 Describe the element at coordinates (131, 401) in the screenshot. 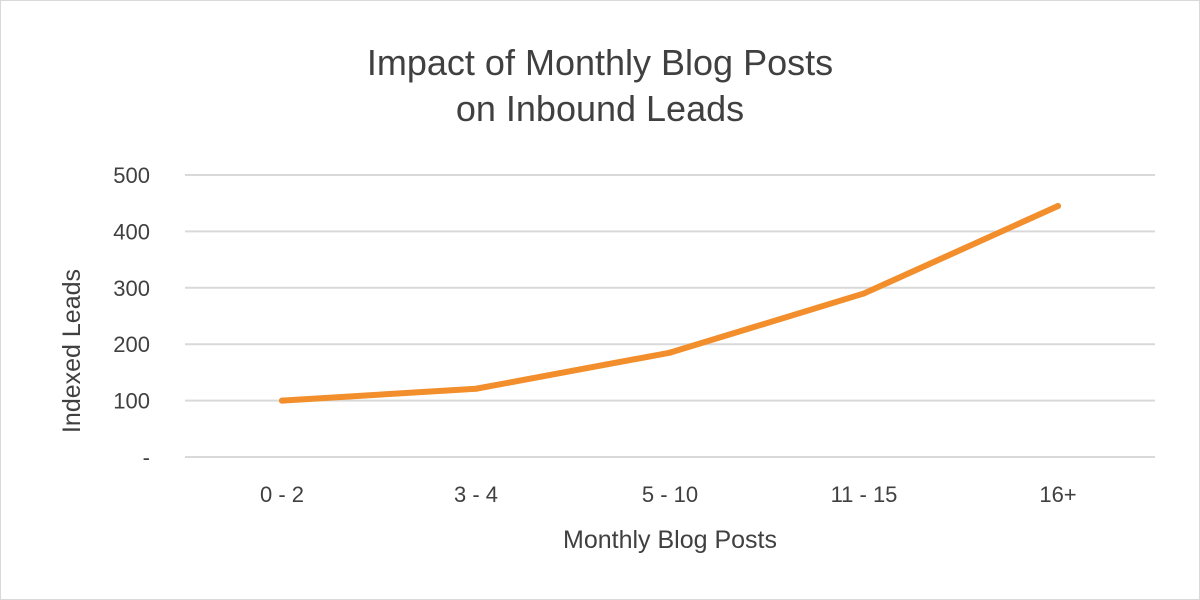

I see `y-tick-label: 100` at that location.